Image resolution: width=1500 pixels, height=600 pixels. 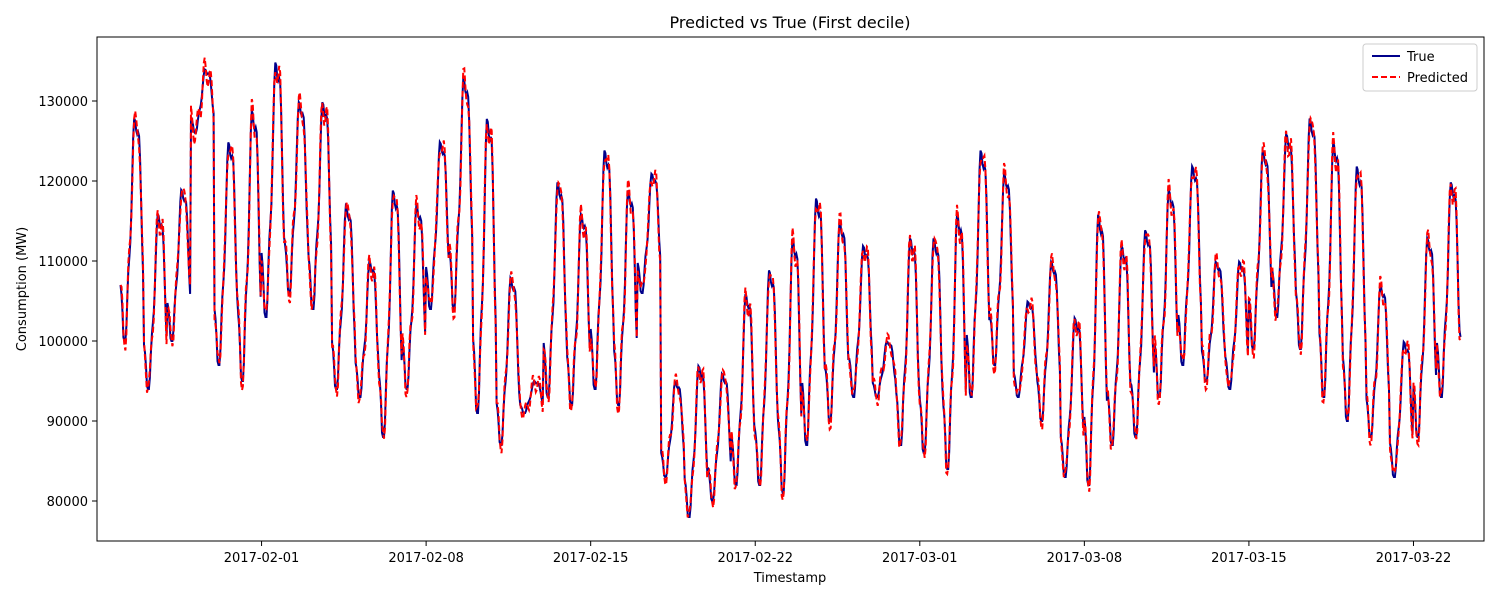 I want to click on x-tick-label: 2017-02-01, so click(x=262, y=558).